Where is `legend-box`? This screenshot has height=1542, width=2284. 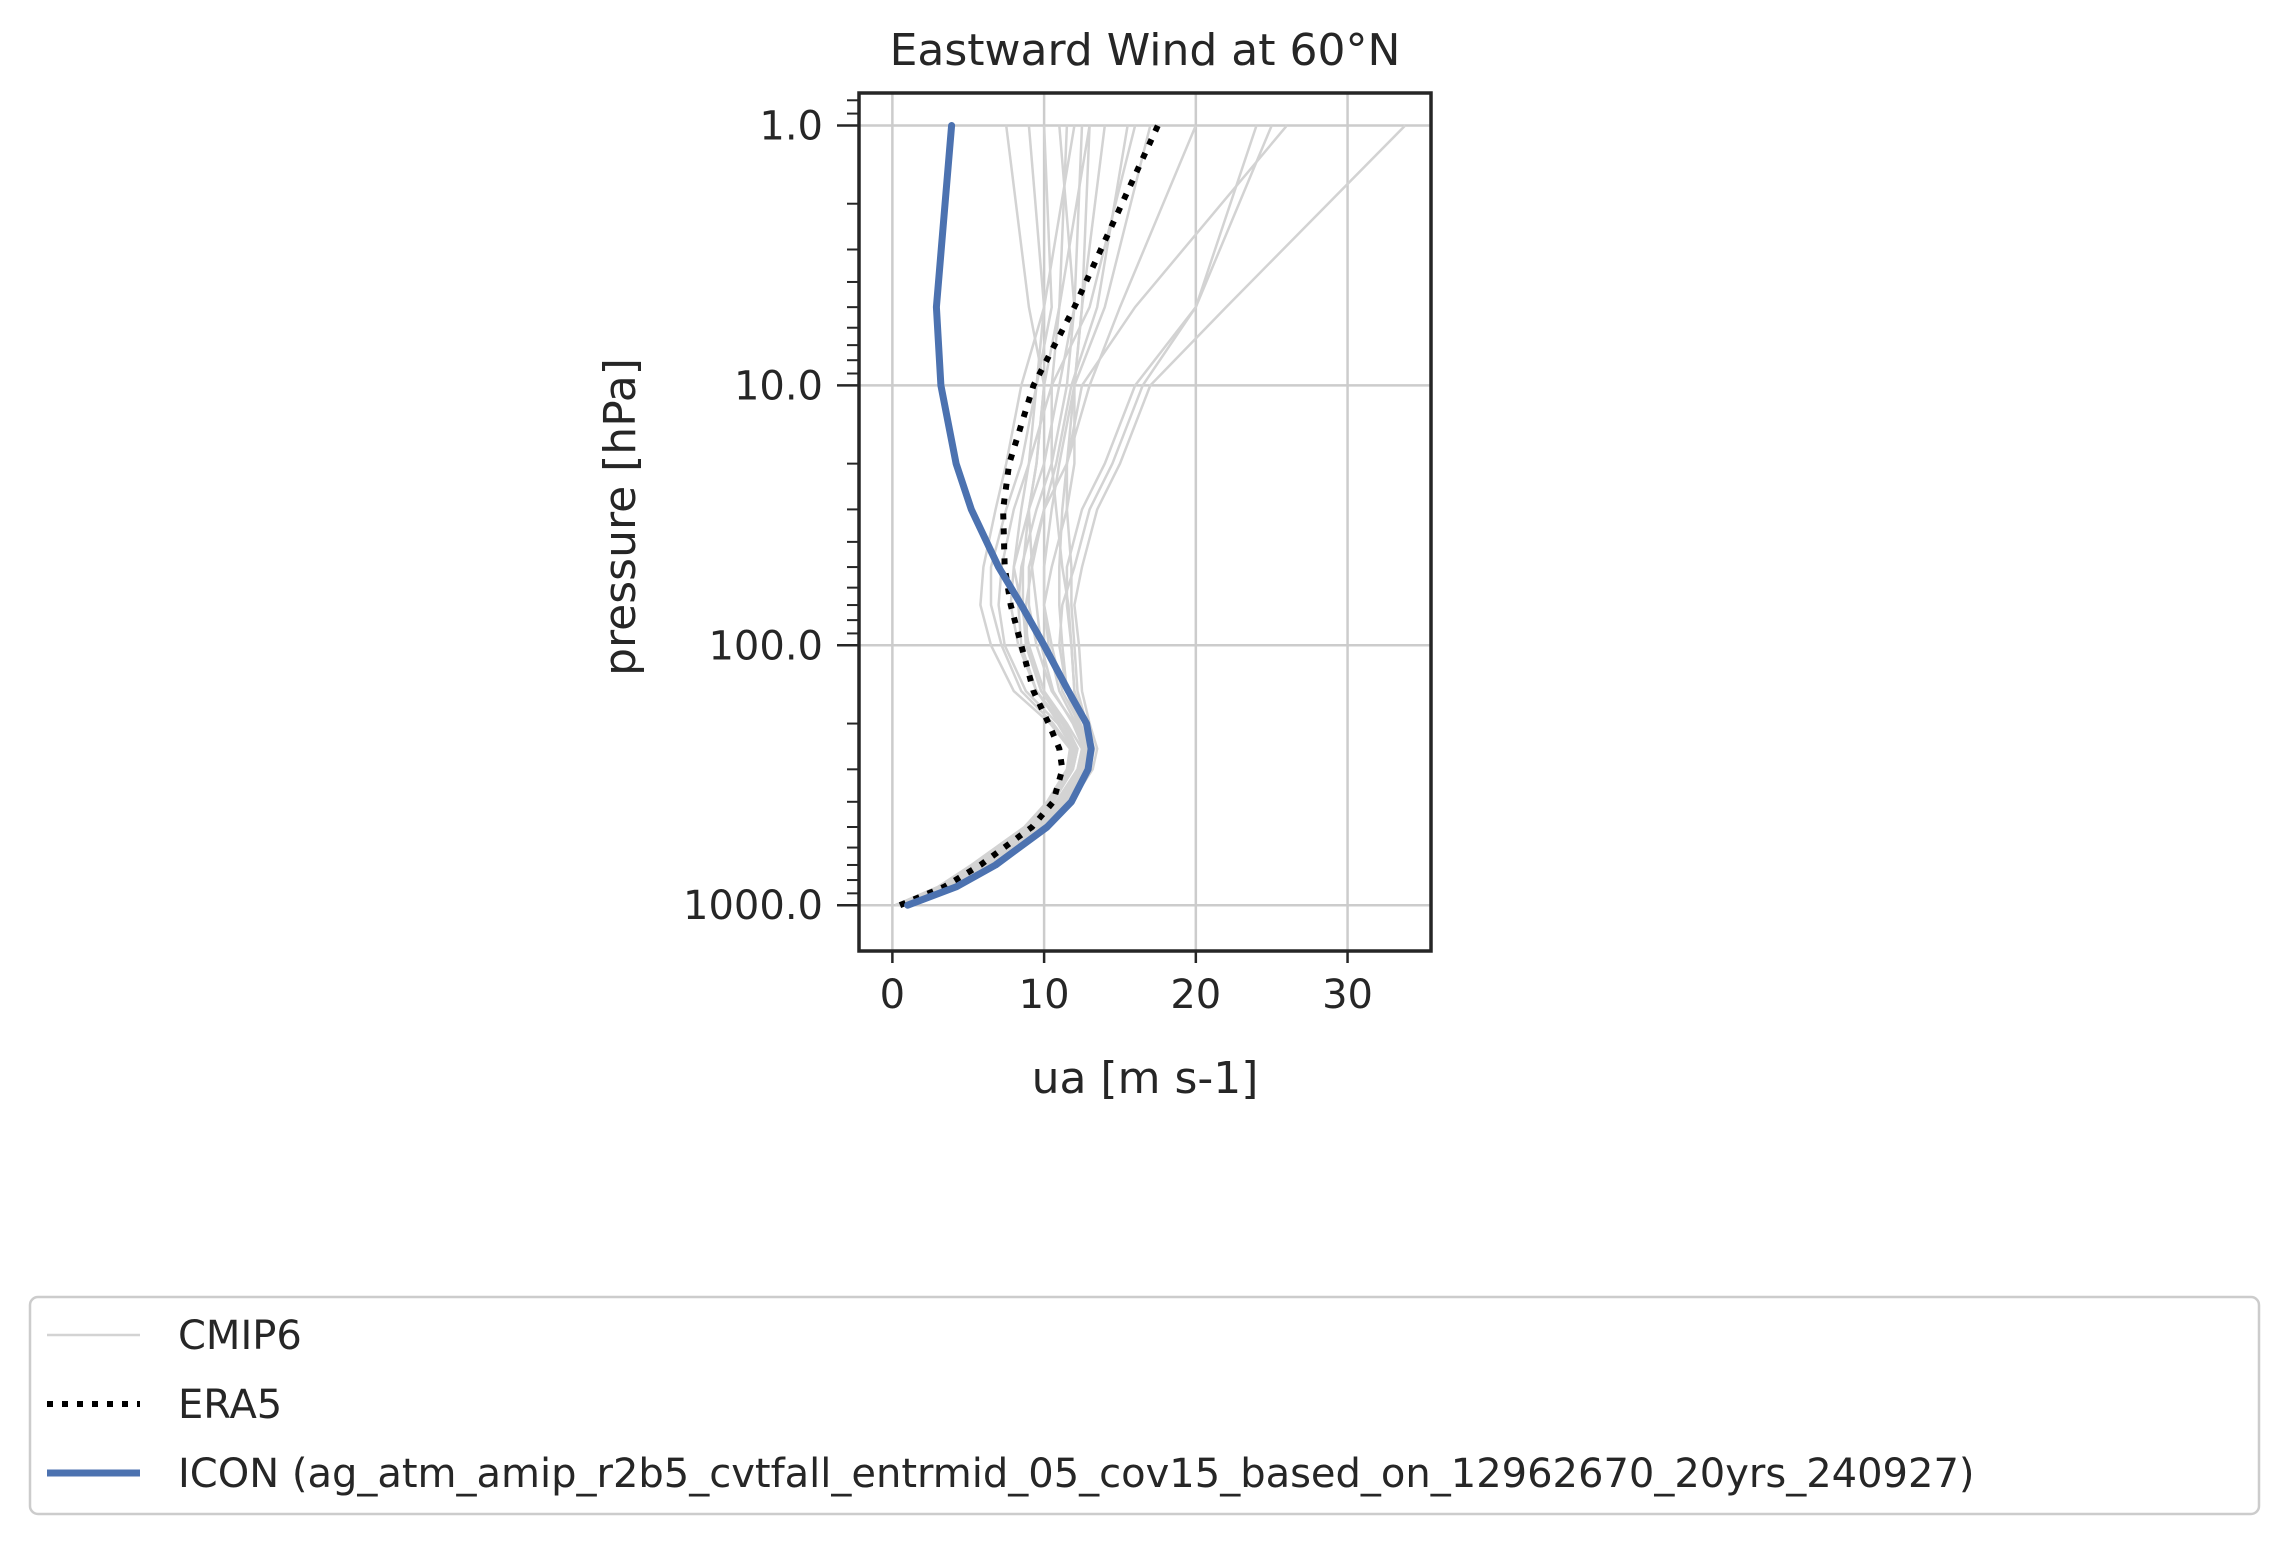 legend-box is located at coordinates (1144, 1405).